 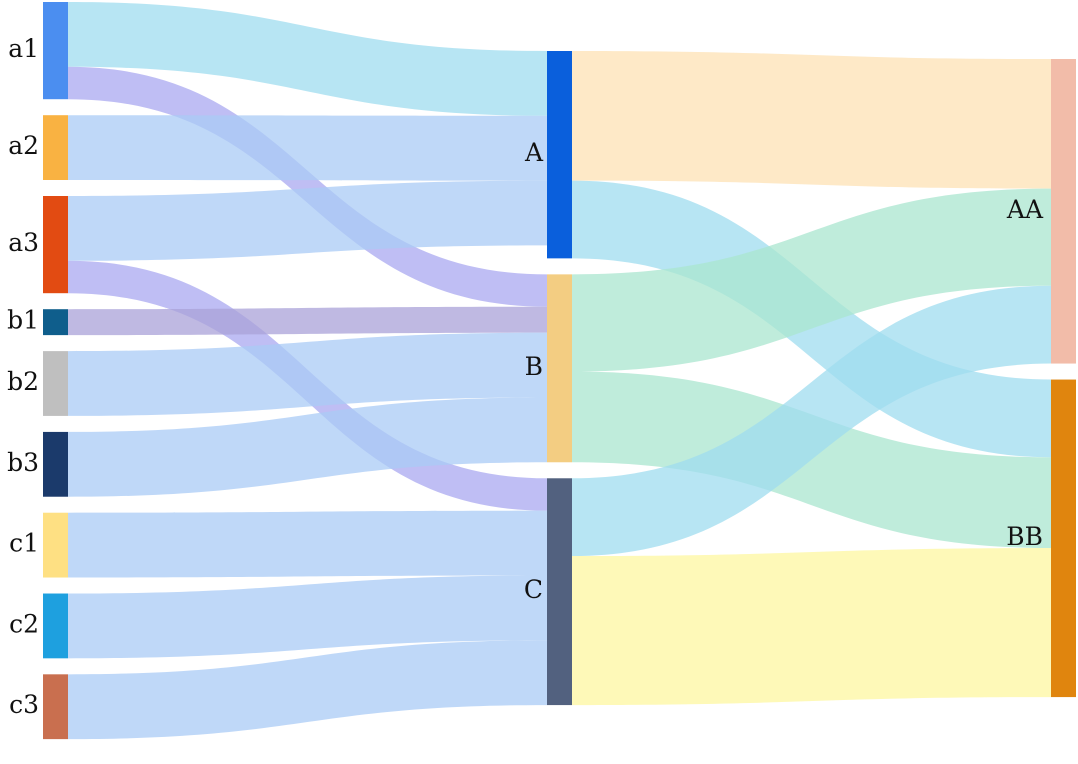 I want to click on node-c1, so click(x=55, y=545).